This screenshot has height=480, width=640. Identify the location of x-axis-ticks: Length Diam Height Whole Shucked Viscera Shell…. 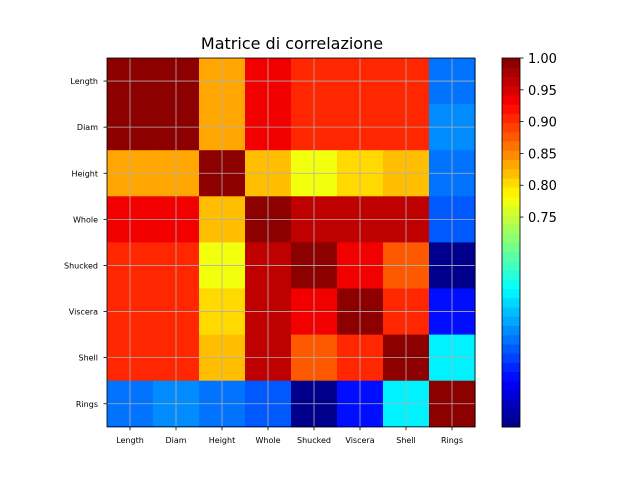
(289, 435).